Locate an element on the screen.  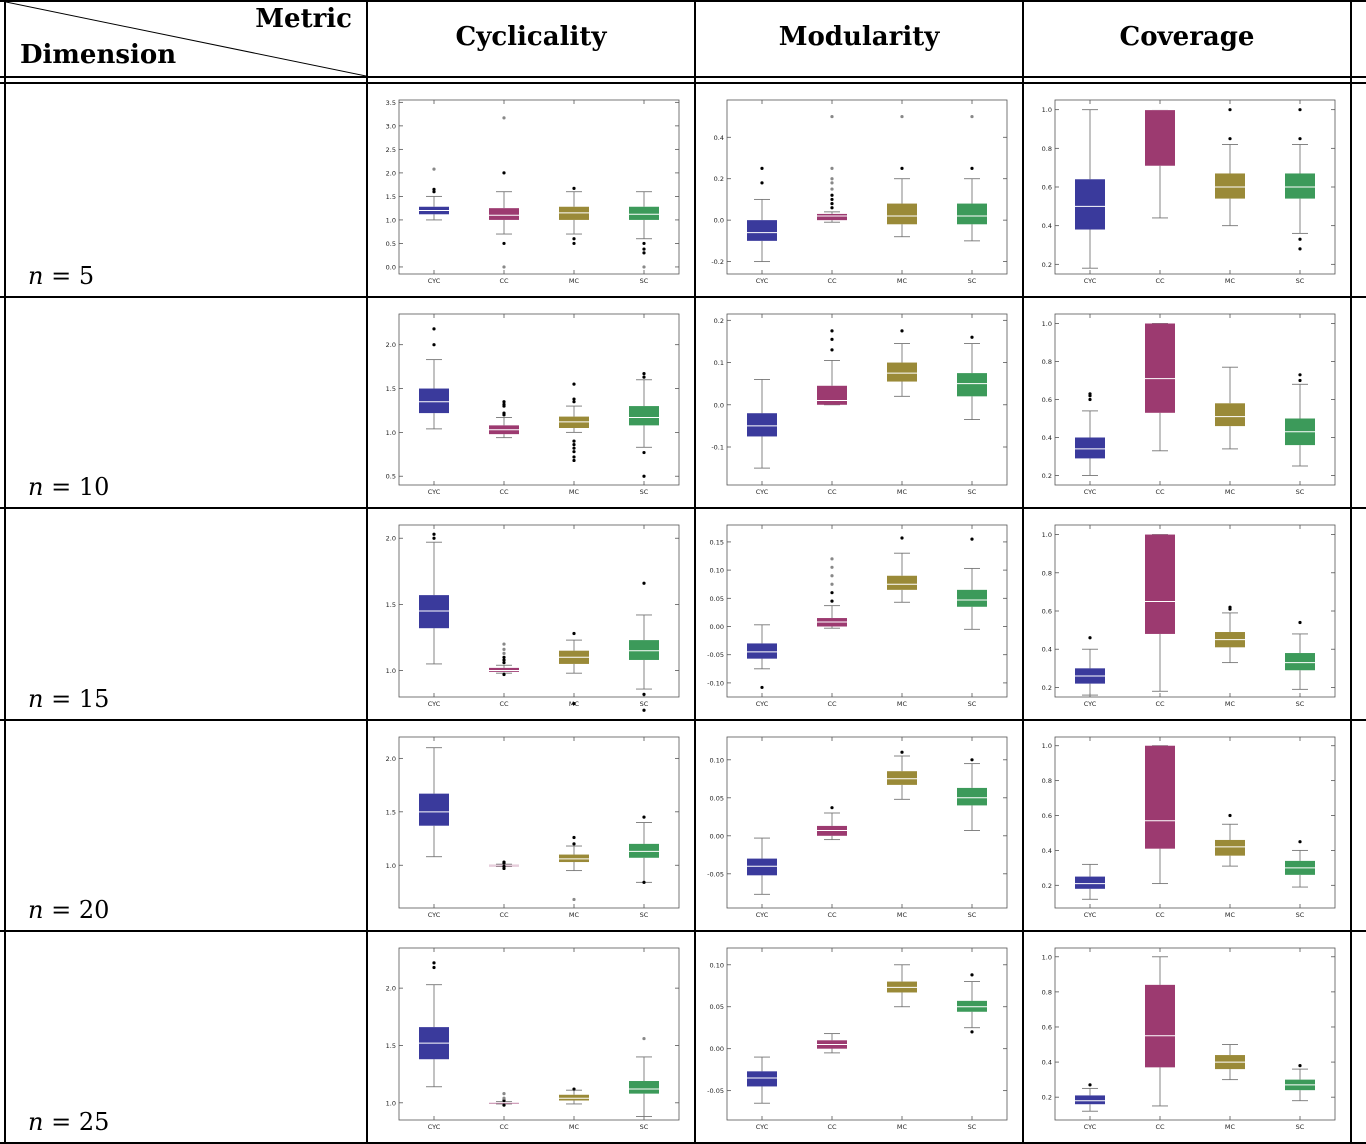
boxplot-chart: -0.05 0.00 0.05 0.10 CYC CC MC SC is located at coordinates (857, 1039).